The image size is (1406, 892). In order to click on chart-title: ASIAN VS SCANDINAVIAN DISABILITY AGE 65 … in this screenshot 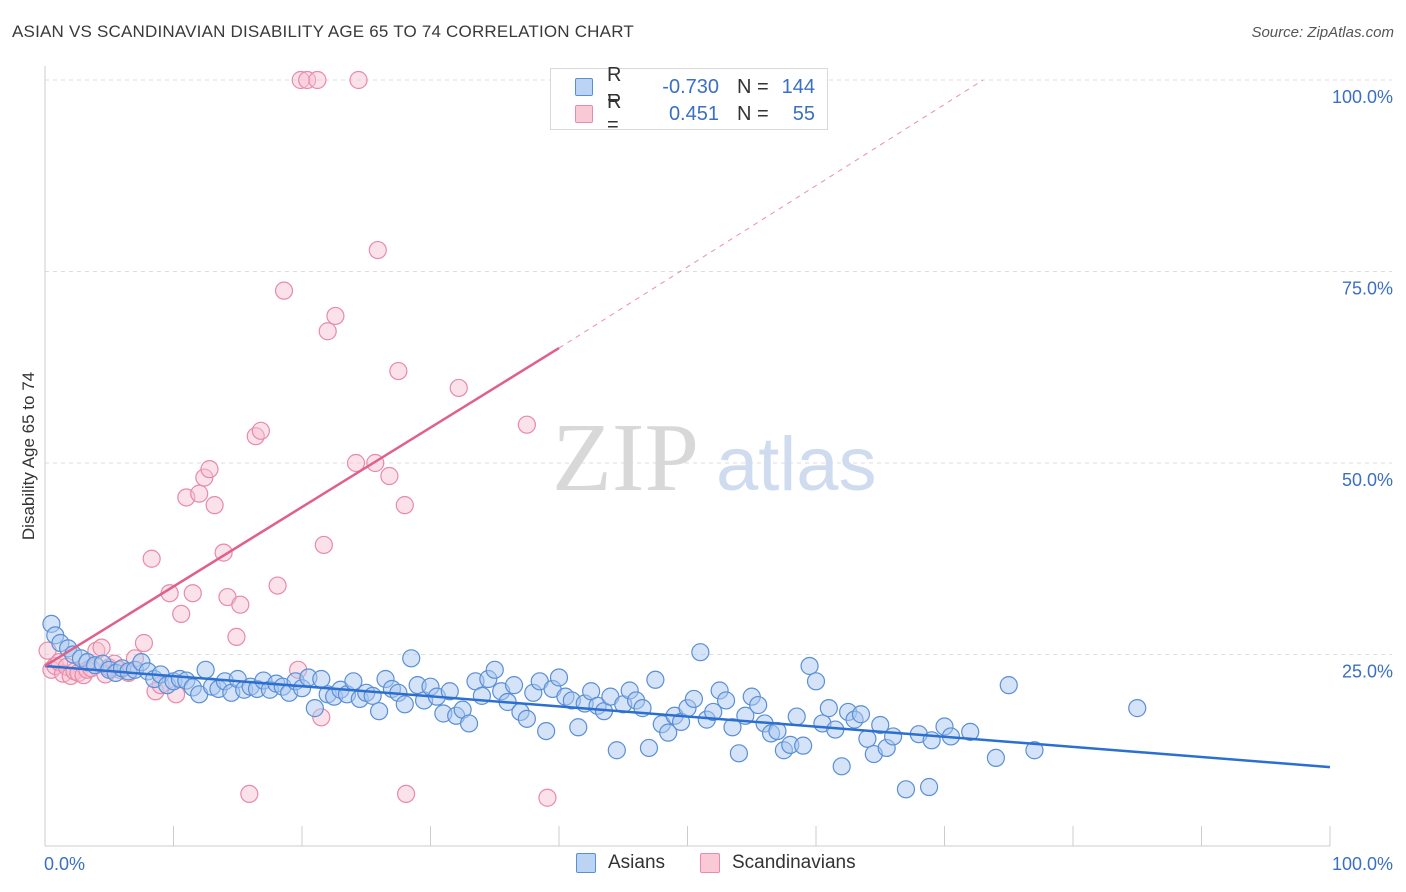, I will do `click(323, 31)`.